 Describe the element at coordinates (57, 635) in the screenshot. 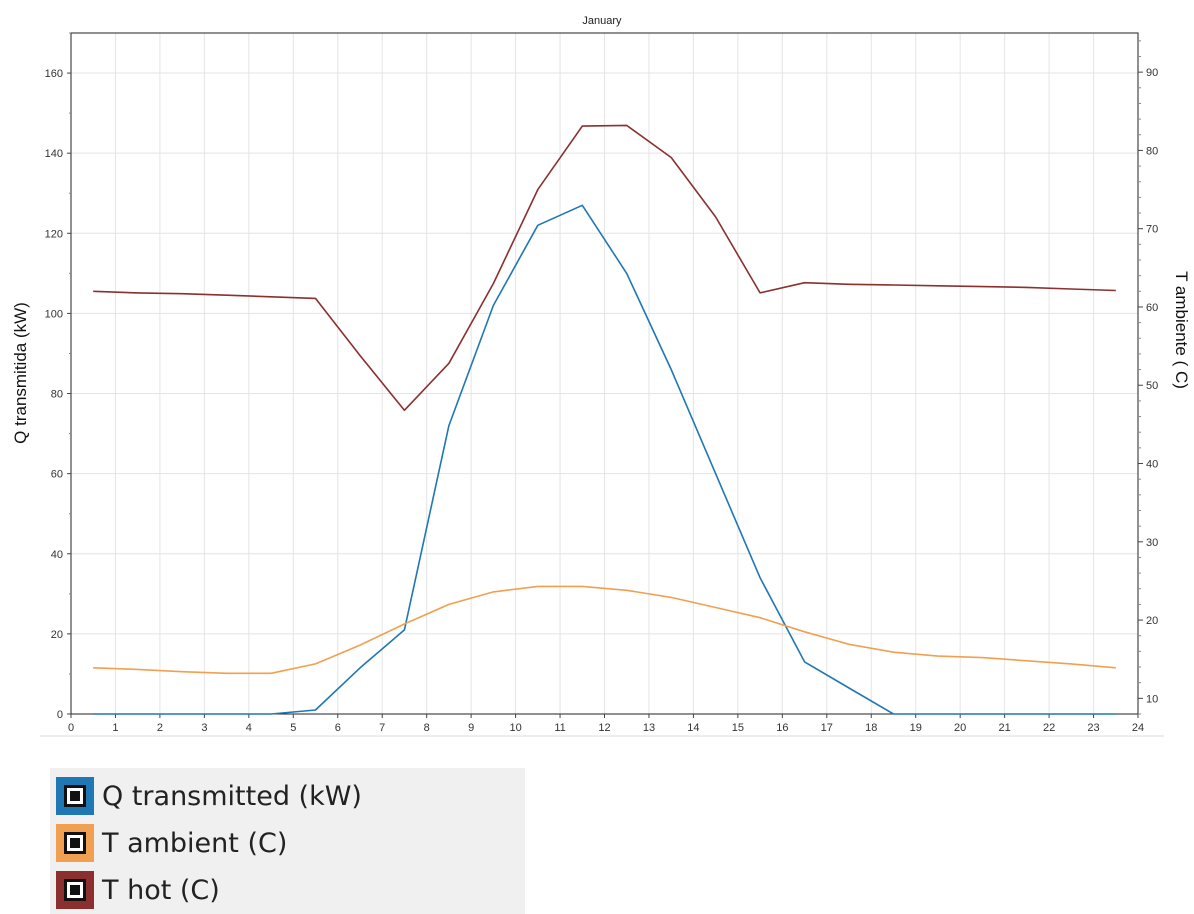

I see `y-tick-label: 20` at that location.